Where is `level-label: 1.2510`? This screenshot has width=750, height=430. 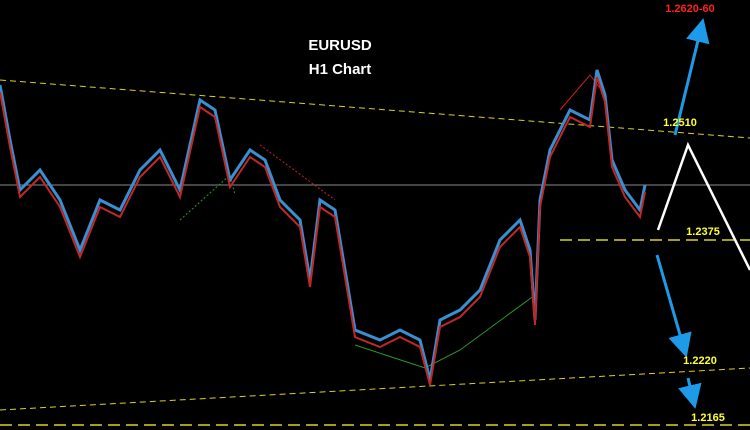 level-label: 1.2510 is located at coordinates (680, 123).